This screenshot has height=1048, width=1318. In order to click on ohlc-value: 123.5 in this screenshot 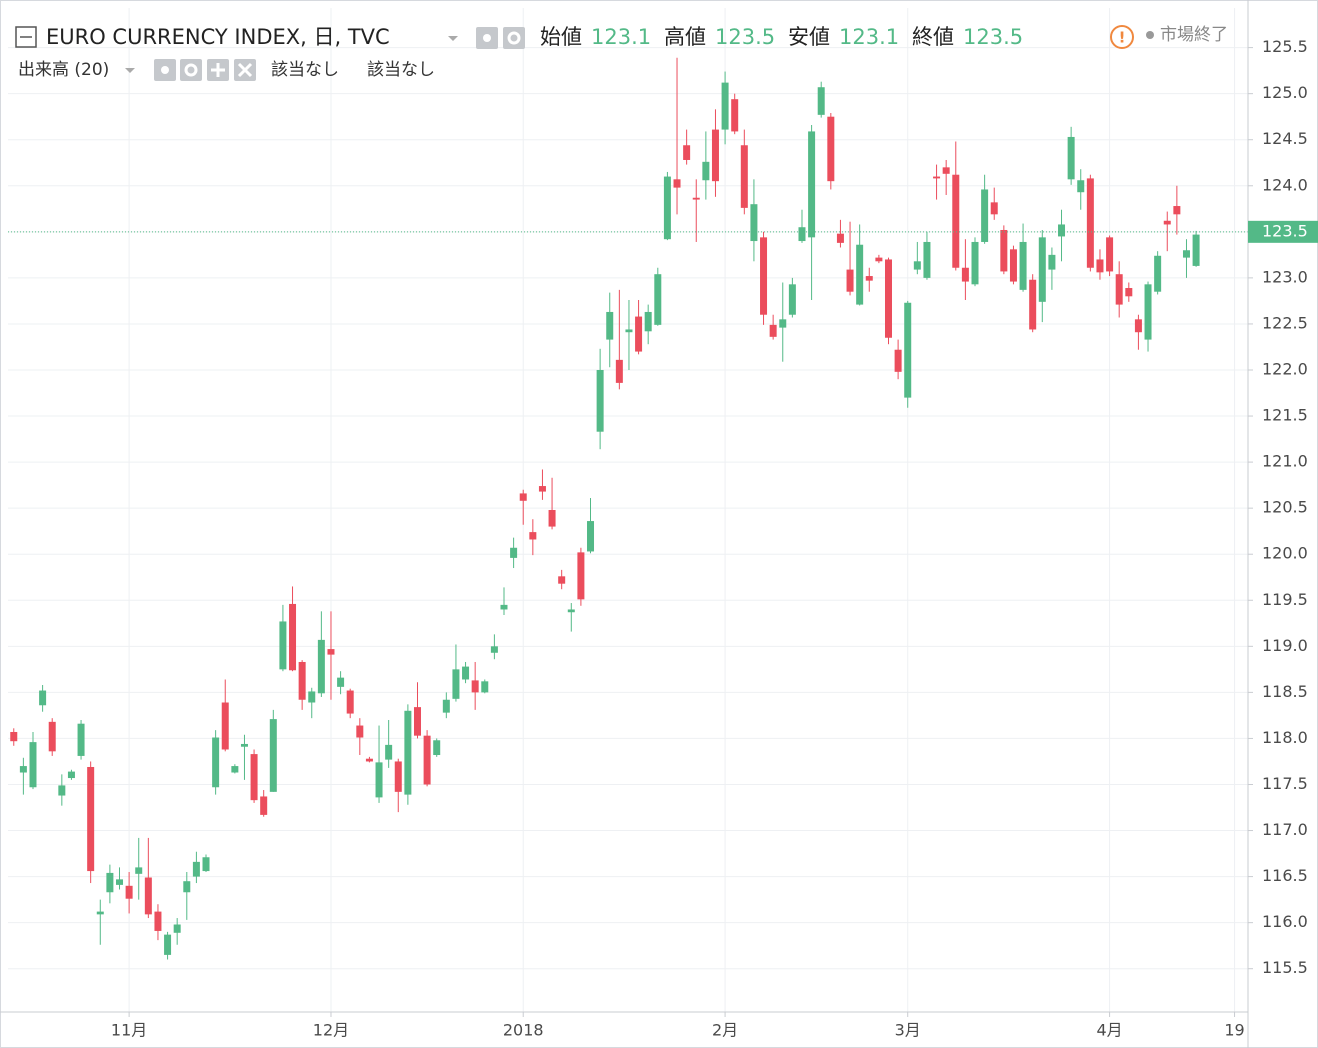, I will do `click(993, 37)`.